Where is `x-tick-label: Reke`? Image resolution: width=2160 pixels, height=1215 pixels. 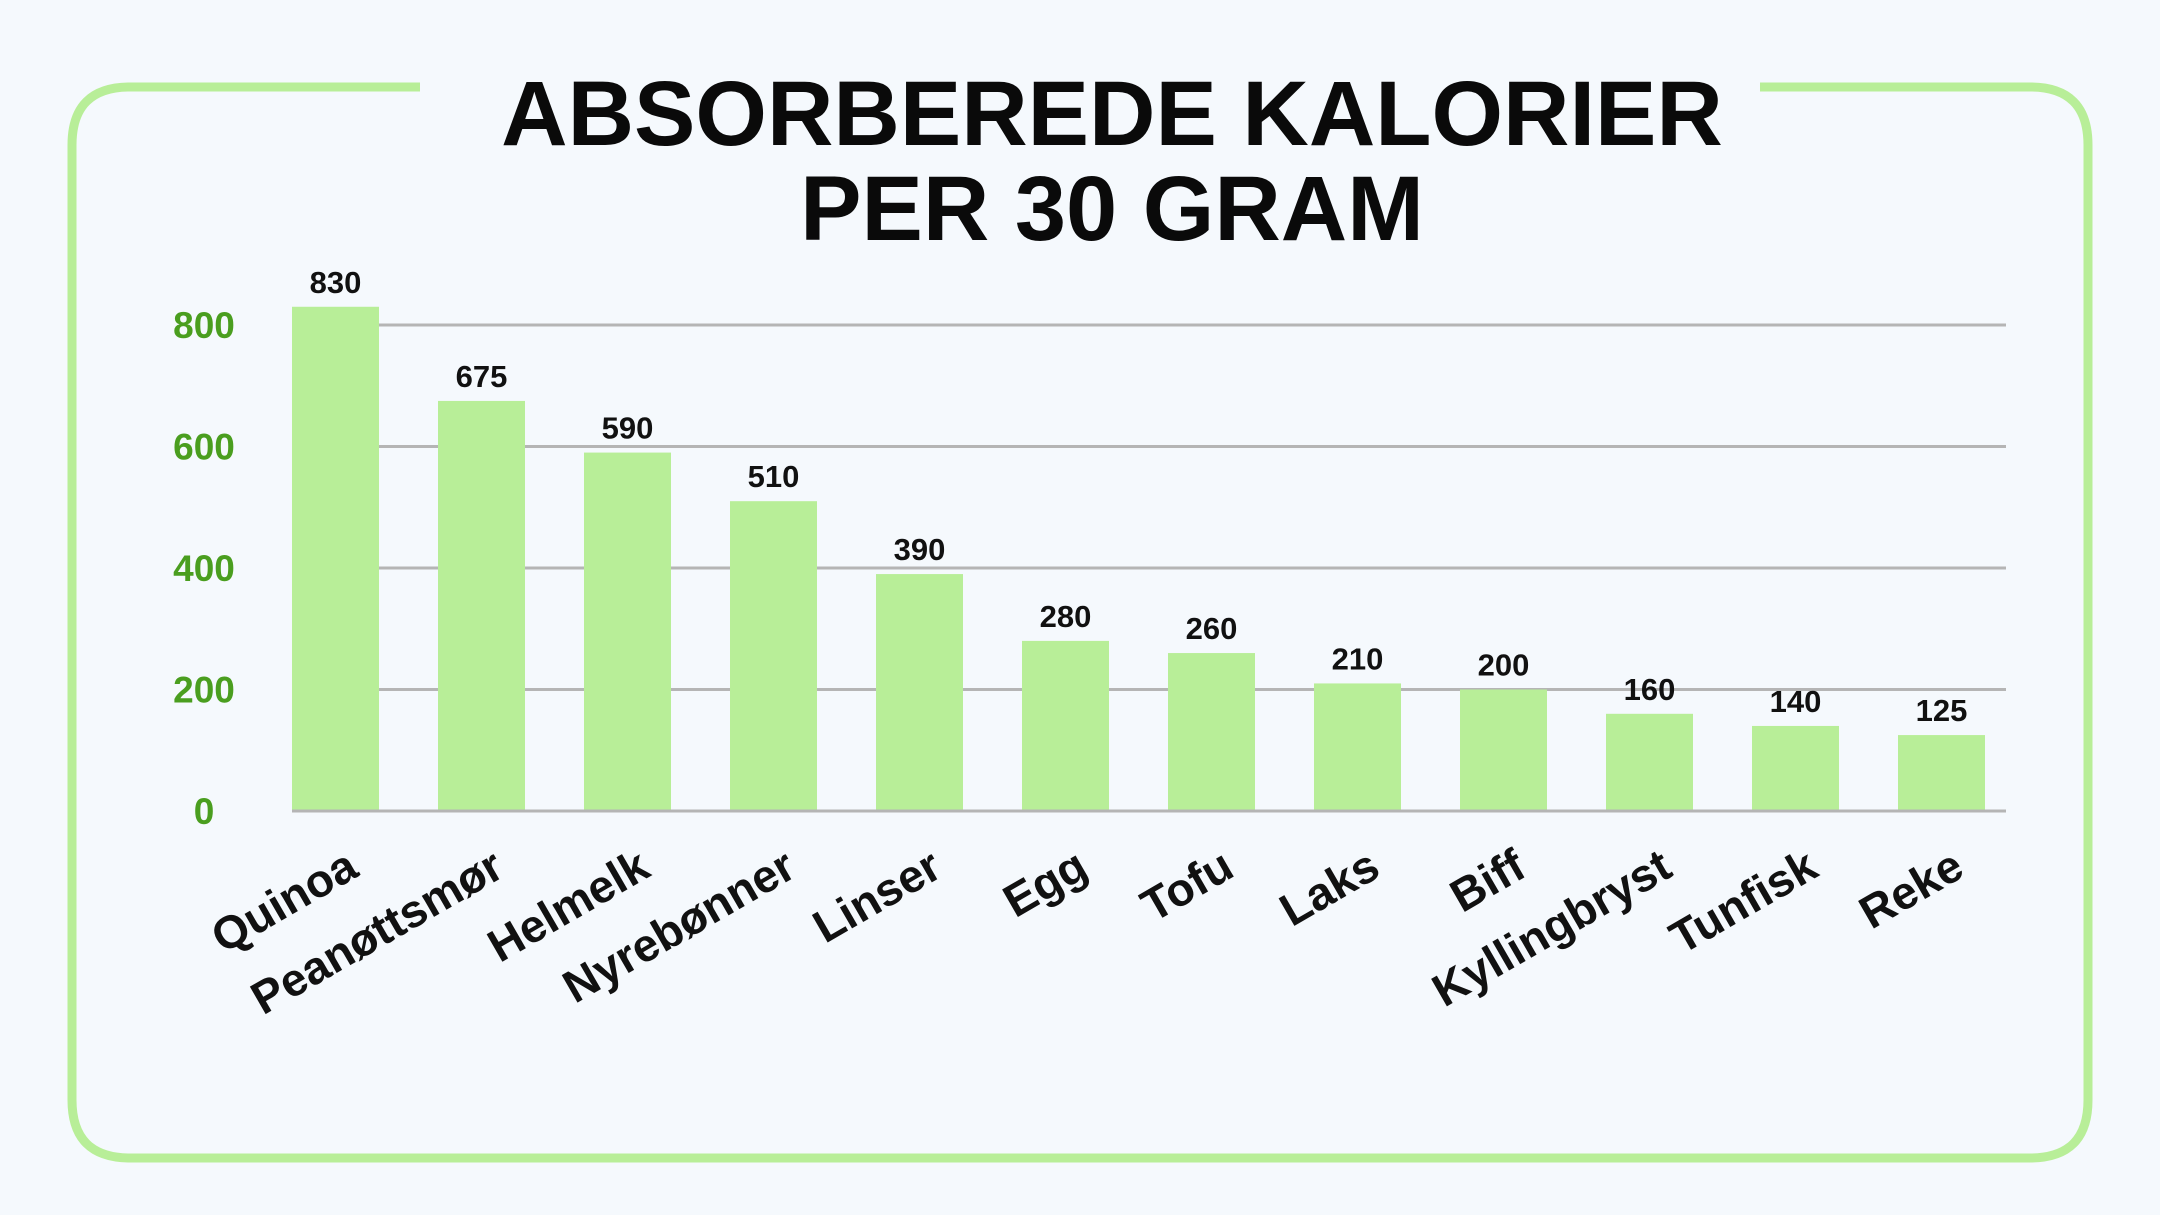
x-tick-label: Reke is located at coordinates (1910, 889).